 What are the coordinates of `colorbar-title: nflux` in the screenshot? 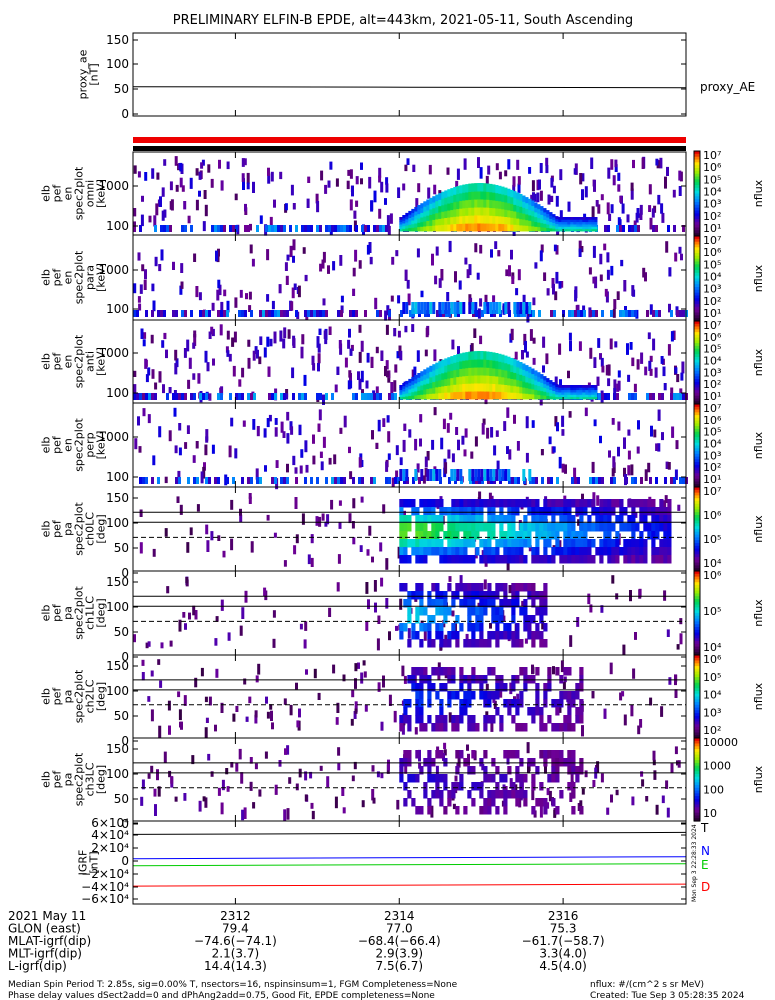 It's located at (758, 445).